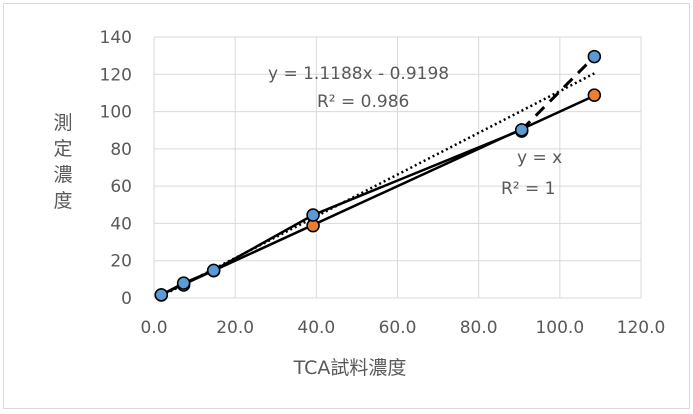  I want to click on y-axis-title-char: 度, so click(62, 201).